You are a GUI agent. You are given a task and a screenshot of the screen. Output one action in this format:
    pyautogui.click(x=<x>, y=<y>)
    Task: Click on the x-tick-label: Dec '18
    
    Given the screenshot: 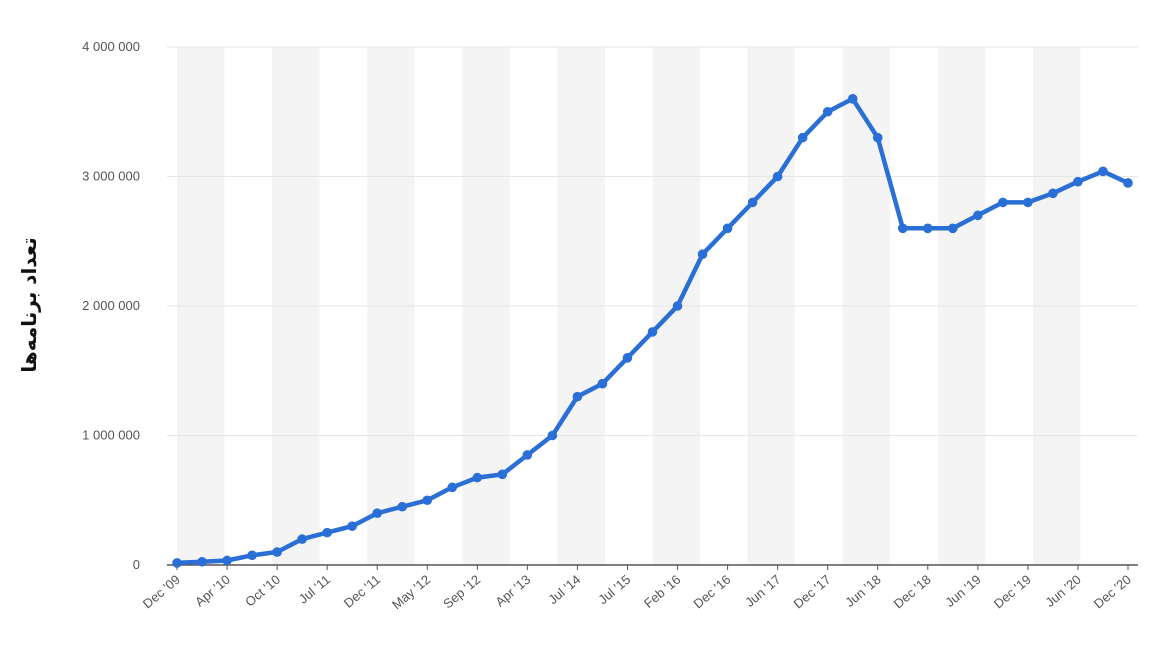 What is the action you would take?
    pyautogui.click(x=912, y=592)
    